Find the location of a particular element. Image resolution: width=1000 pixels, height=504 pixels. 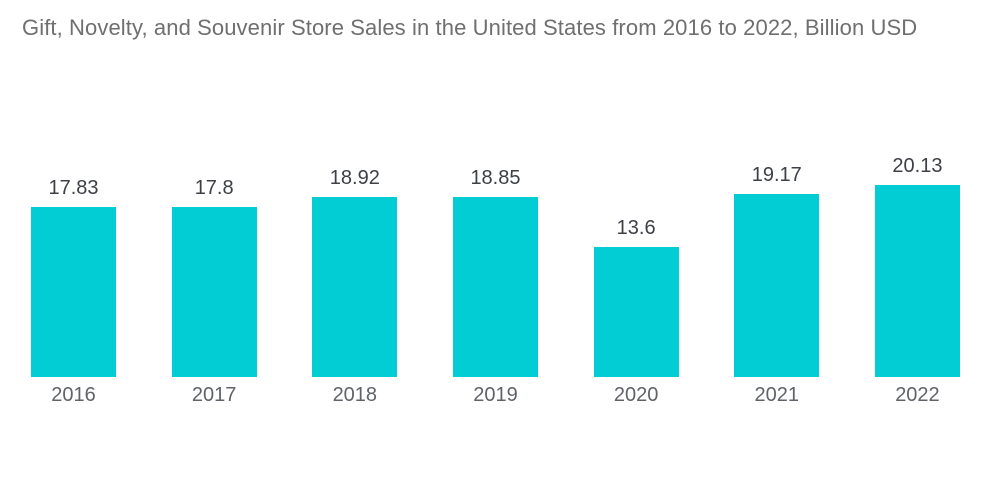

bar-group: 20.13 is located at coordinates (917, 265).